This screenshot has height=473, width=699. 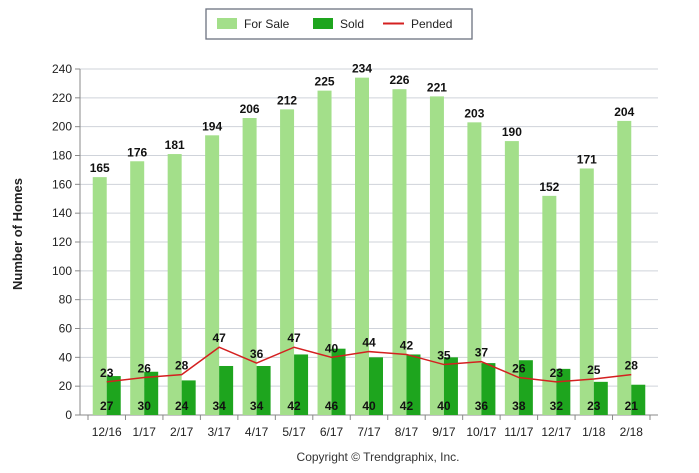 What do you see at coordinates (62, 271) in the screenshot?
I see `y-tick-label: 100` at bounding box center [62, 271].